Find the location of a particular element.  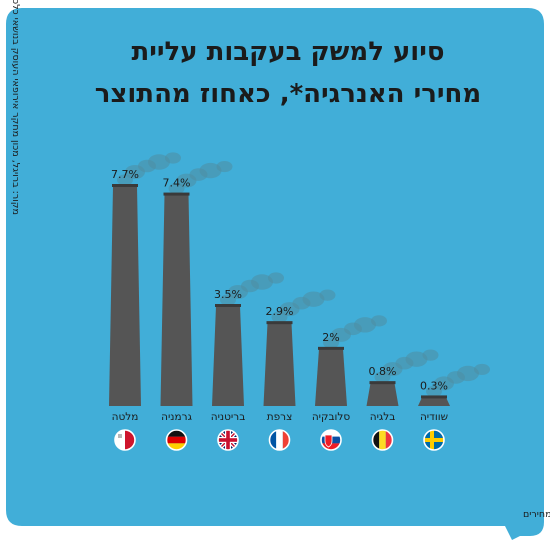

value-label: 7.7% is located at coordinates (125, 174).